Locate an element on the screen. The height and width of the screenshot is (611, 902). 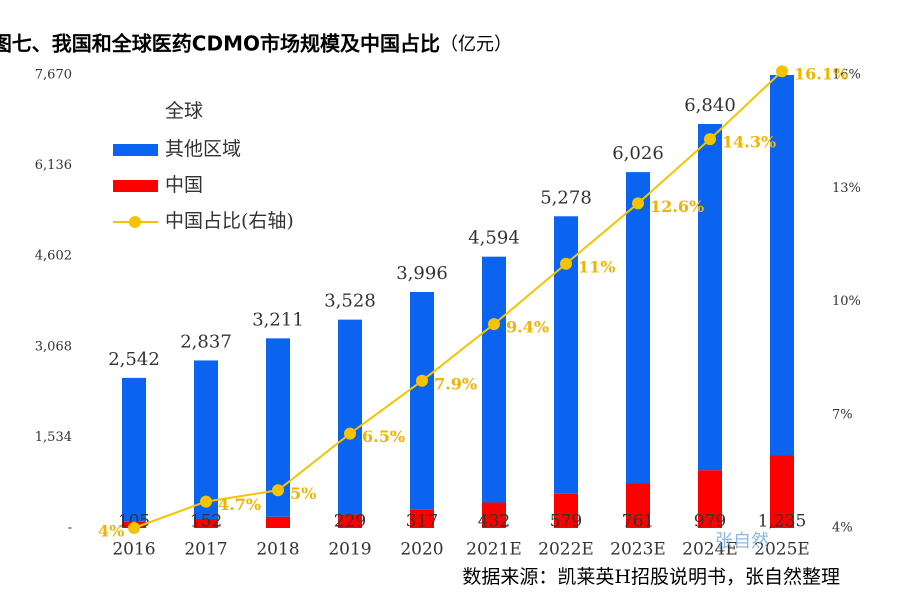
x-tick-label: 2022E is located at coordinates (566, 550).